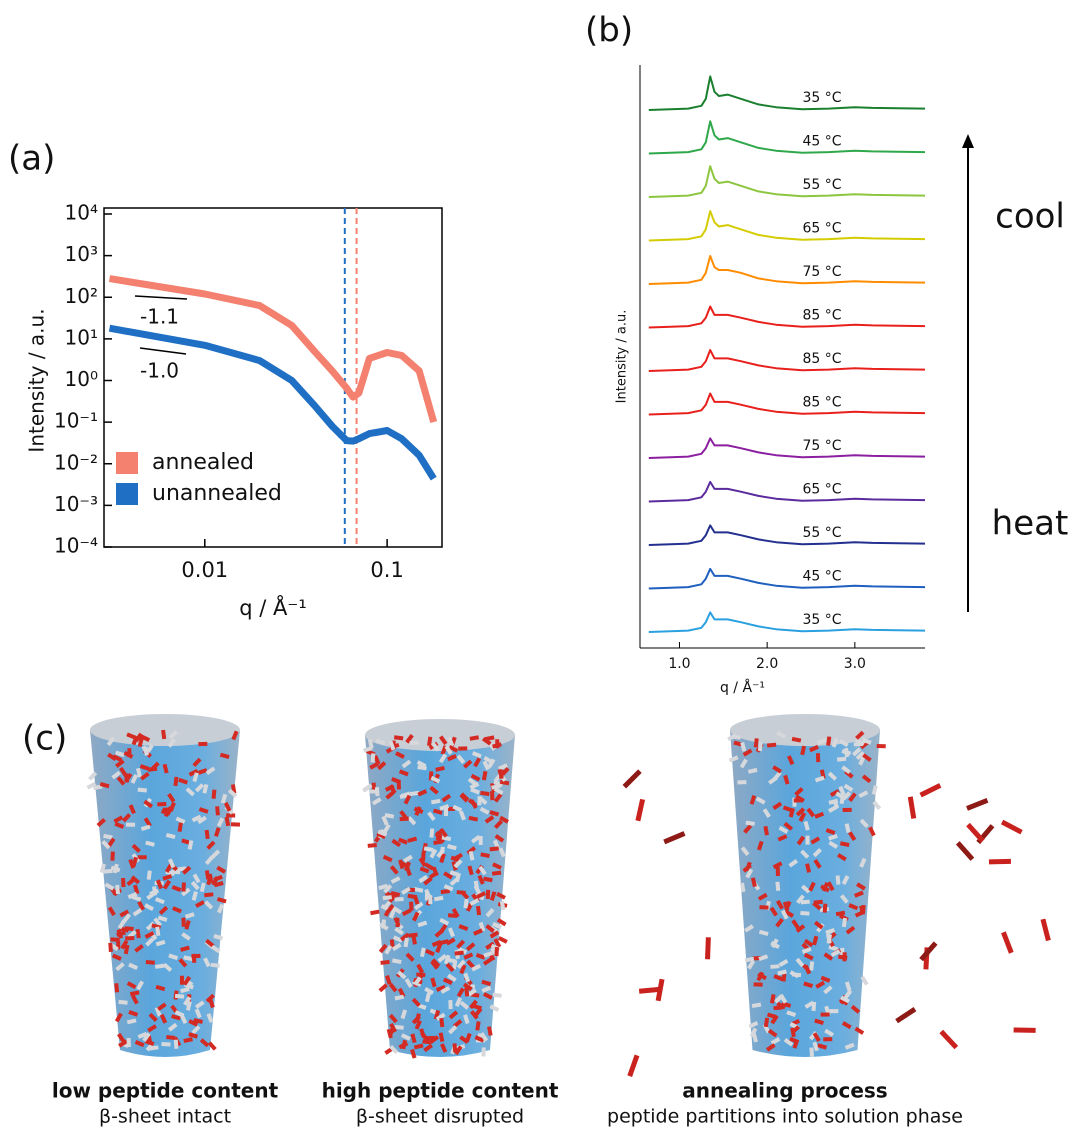 The image size is (1072, 1131). Describe the element at coordinates (37, 380) in the screenshot. I see `y-axis-label: Intensity / a.u.` at that location.